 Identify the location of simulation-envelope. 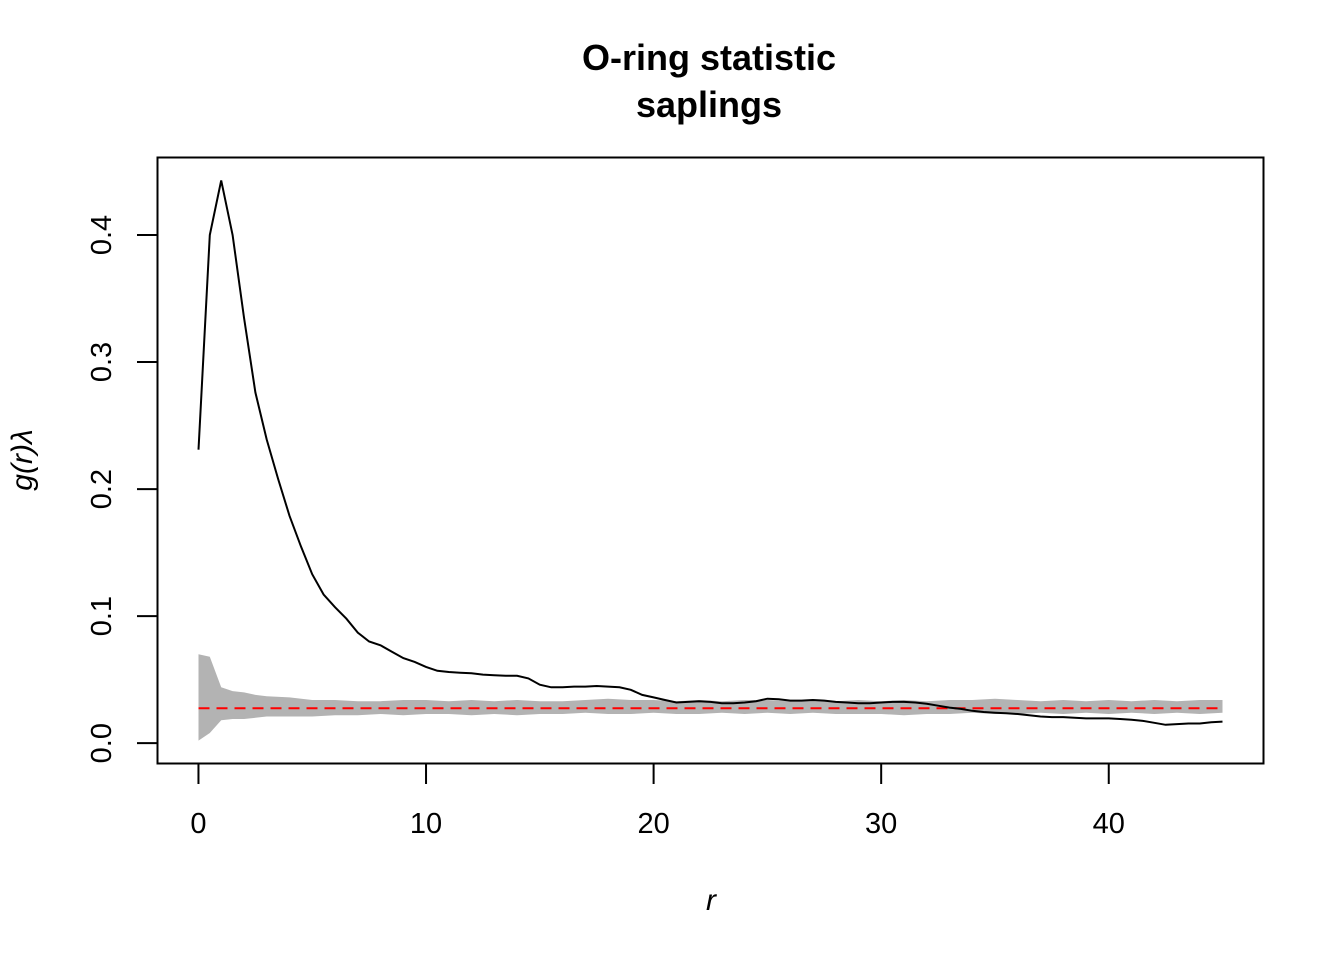
(710, 697).